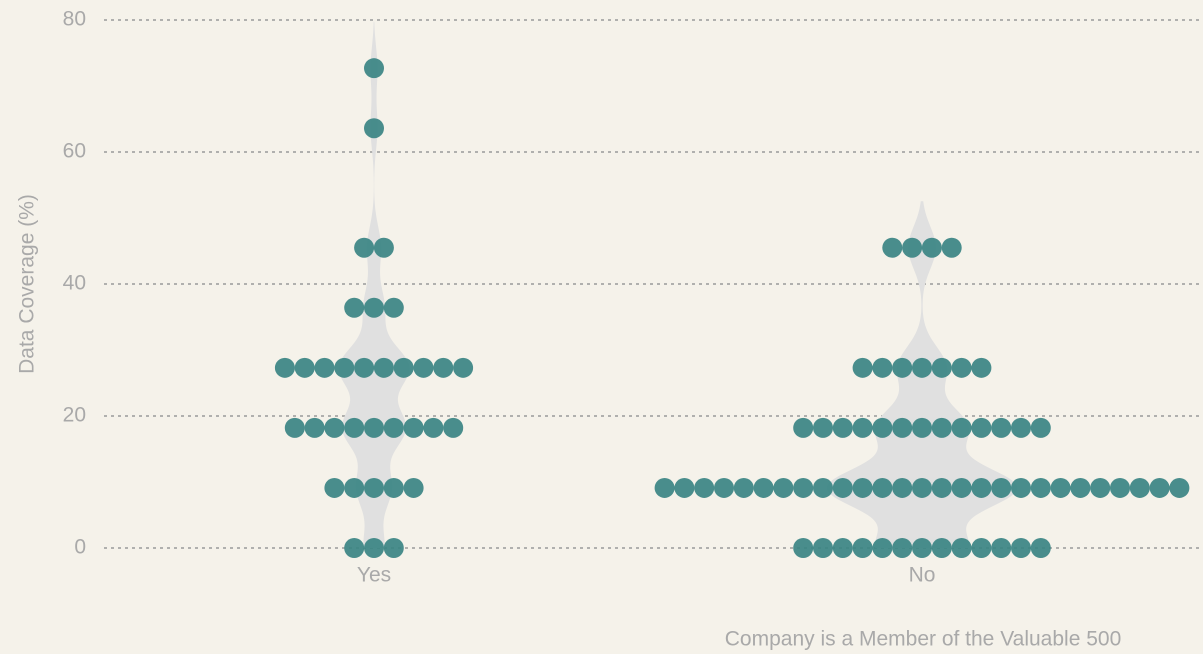  What do you see at coordinates (374, 284) in the screenshot?
I see `violin` at bounding box center [374, 284].